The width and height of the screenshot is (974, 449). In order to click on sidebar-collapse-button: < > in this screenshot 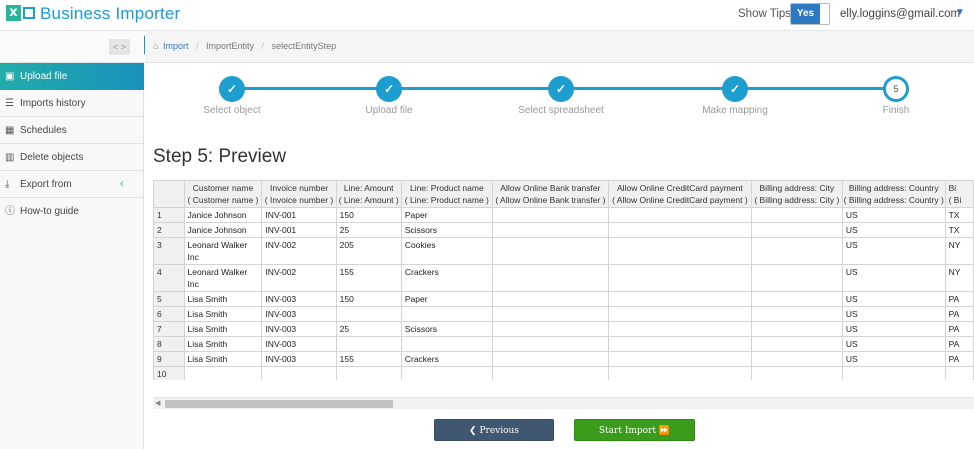, I will do `click(119, 47)`.